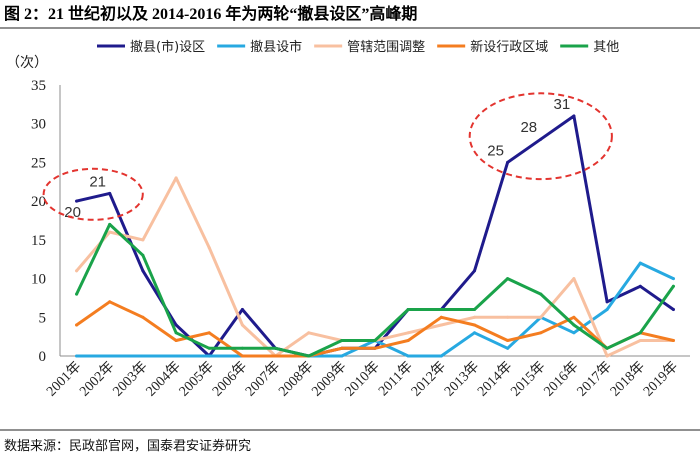 This screenshot has height=459, width=700. I want to click on x-tick-label: 2005年, so click(196, 379).